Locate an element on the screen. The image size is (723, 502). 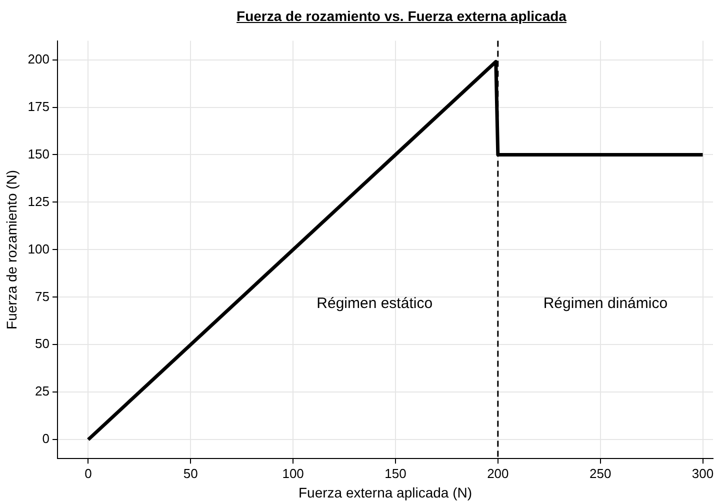
y-tick-label: 150 is located at coordinates (39, 154).